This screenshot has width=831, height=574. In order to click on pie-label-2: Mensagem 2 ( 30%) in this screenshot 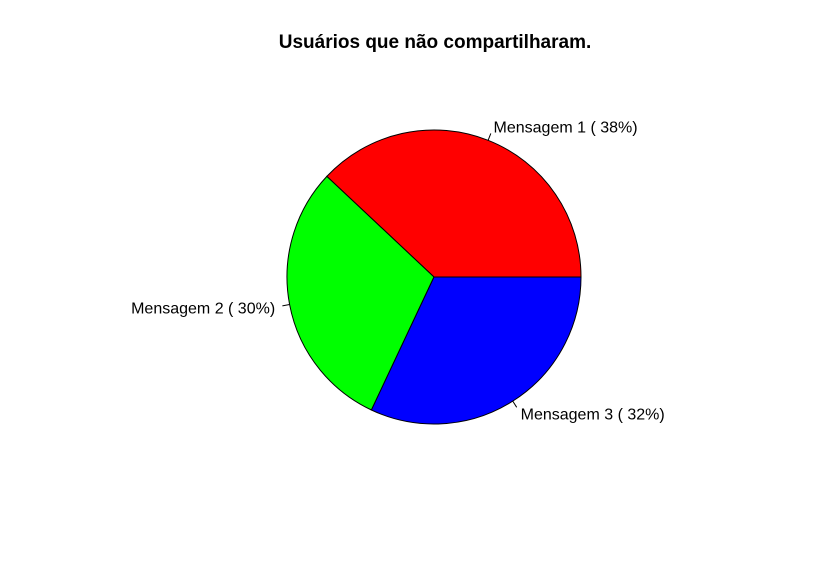, I will do `click(203, 308)`.